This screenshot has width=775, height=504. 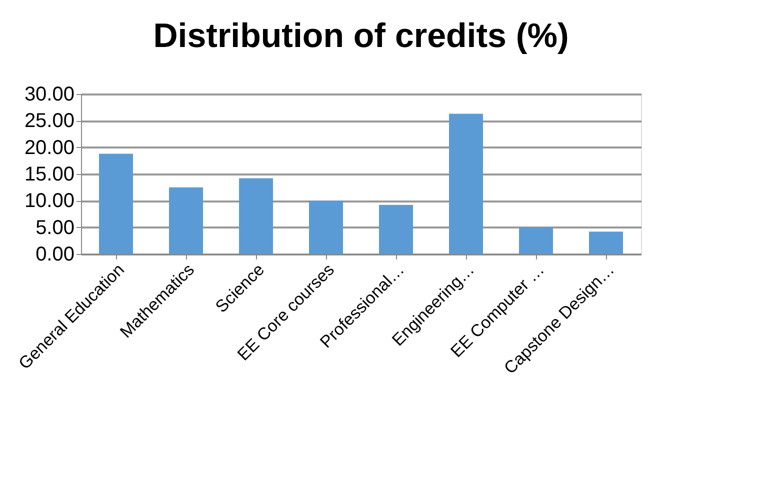 What do you see at coordinates (55, 227) in the screenshot?
I see `y-tick-label: 5.00` at bounding box center [55, 227].